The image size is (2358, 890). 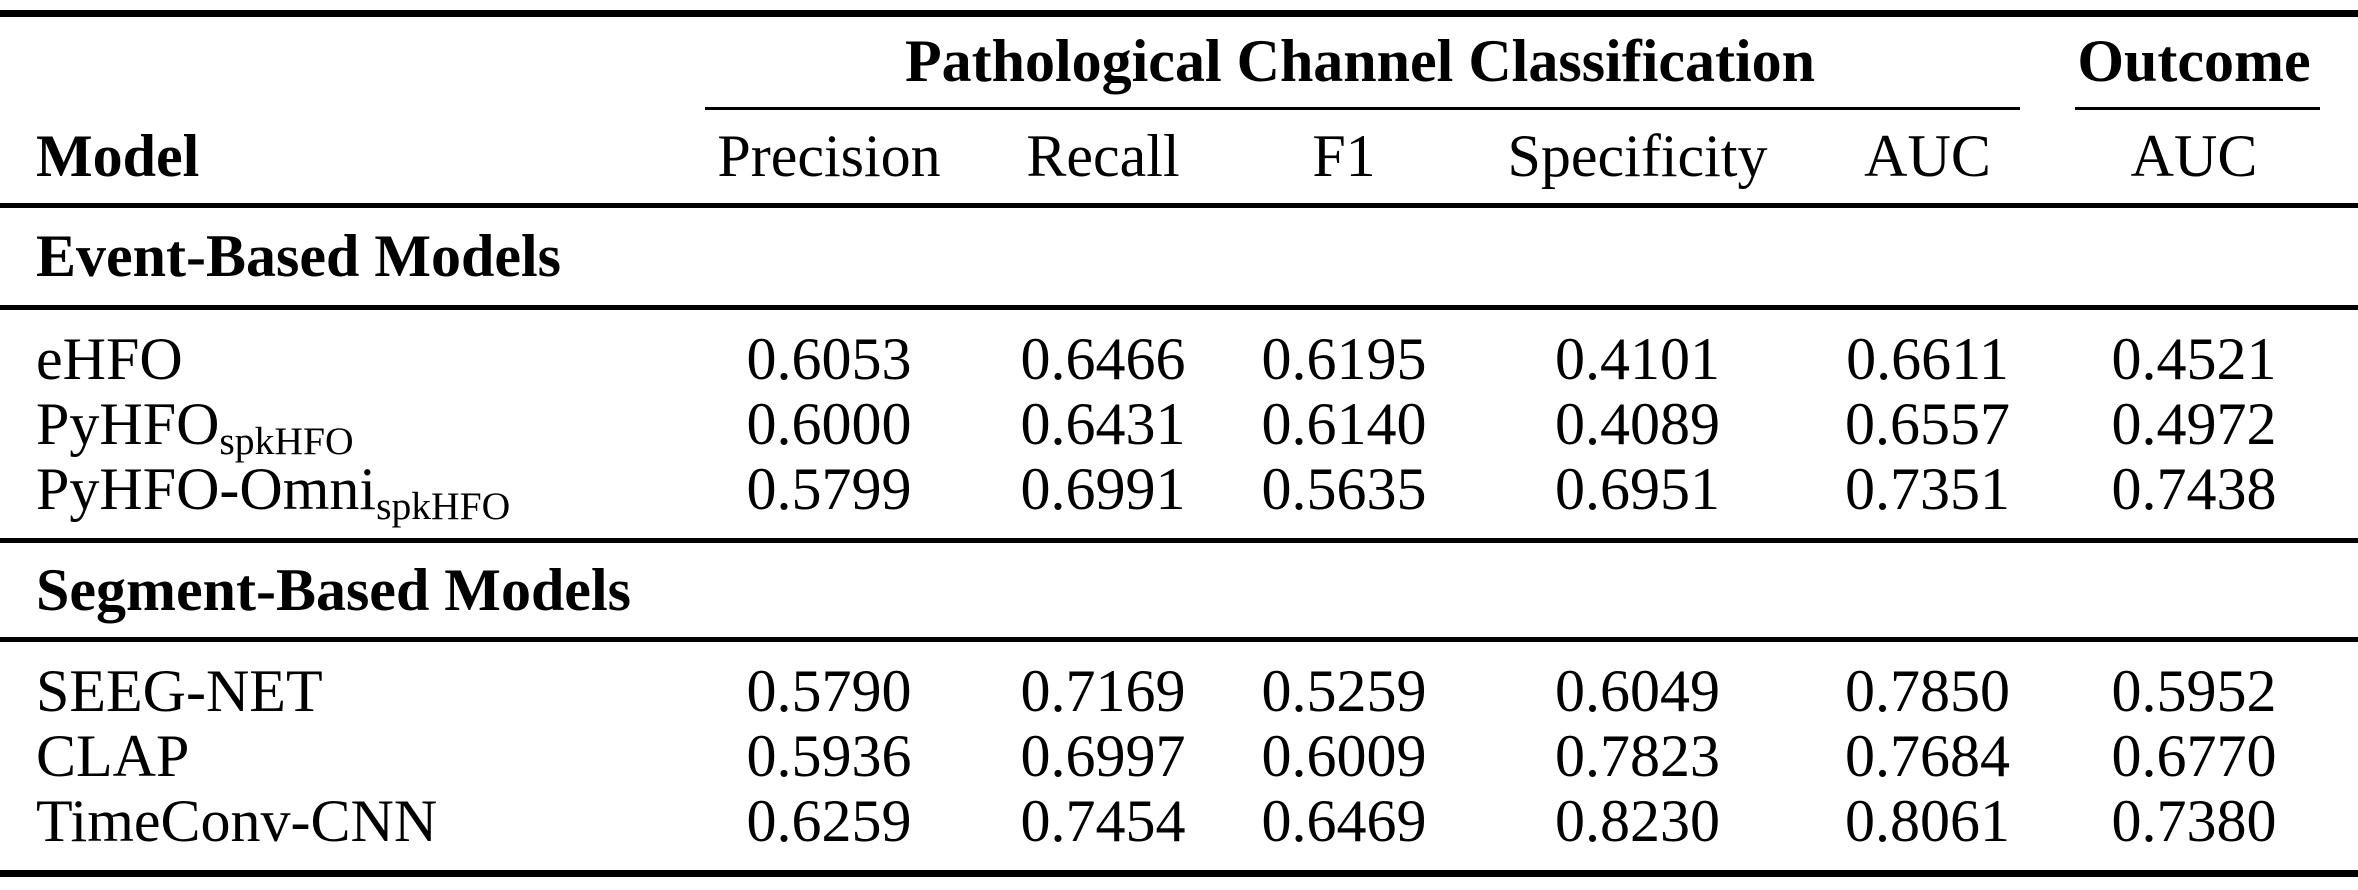 I want to click on recall-value: 0.7169, so click(x=1103, y=690).